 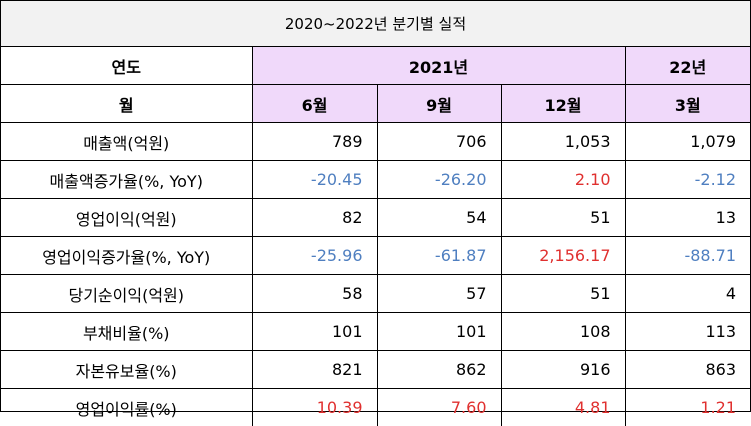 What do you see at coordinates (563, 180) in the screenshot?
I see `value-cell: 2.10` at bounding box center [563, 180].